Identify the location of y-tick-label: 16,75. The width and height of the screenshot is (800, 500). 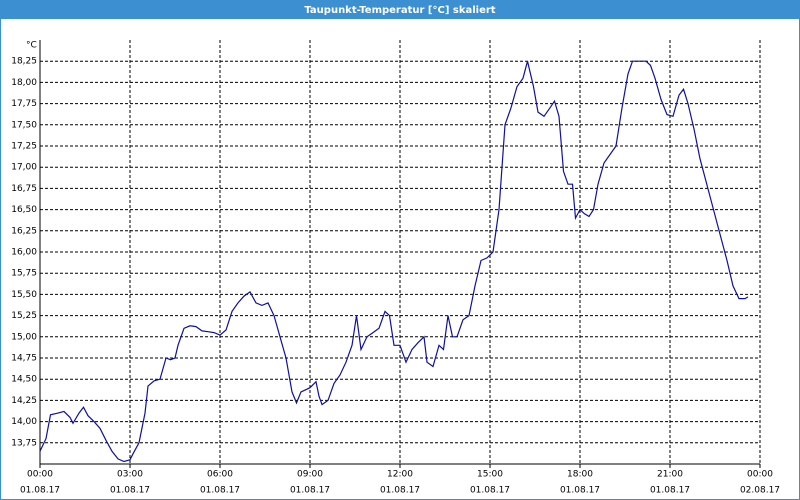
(24, 189).